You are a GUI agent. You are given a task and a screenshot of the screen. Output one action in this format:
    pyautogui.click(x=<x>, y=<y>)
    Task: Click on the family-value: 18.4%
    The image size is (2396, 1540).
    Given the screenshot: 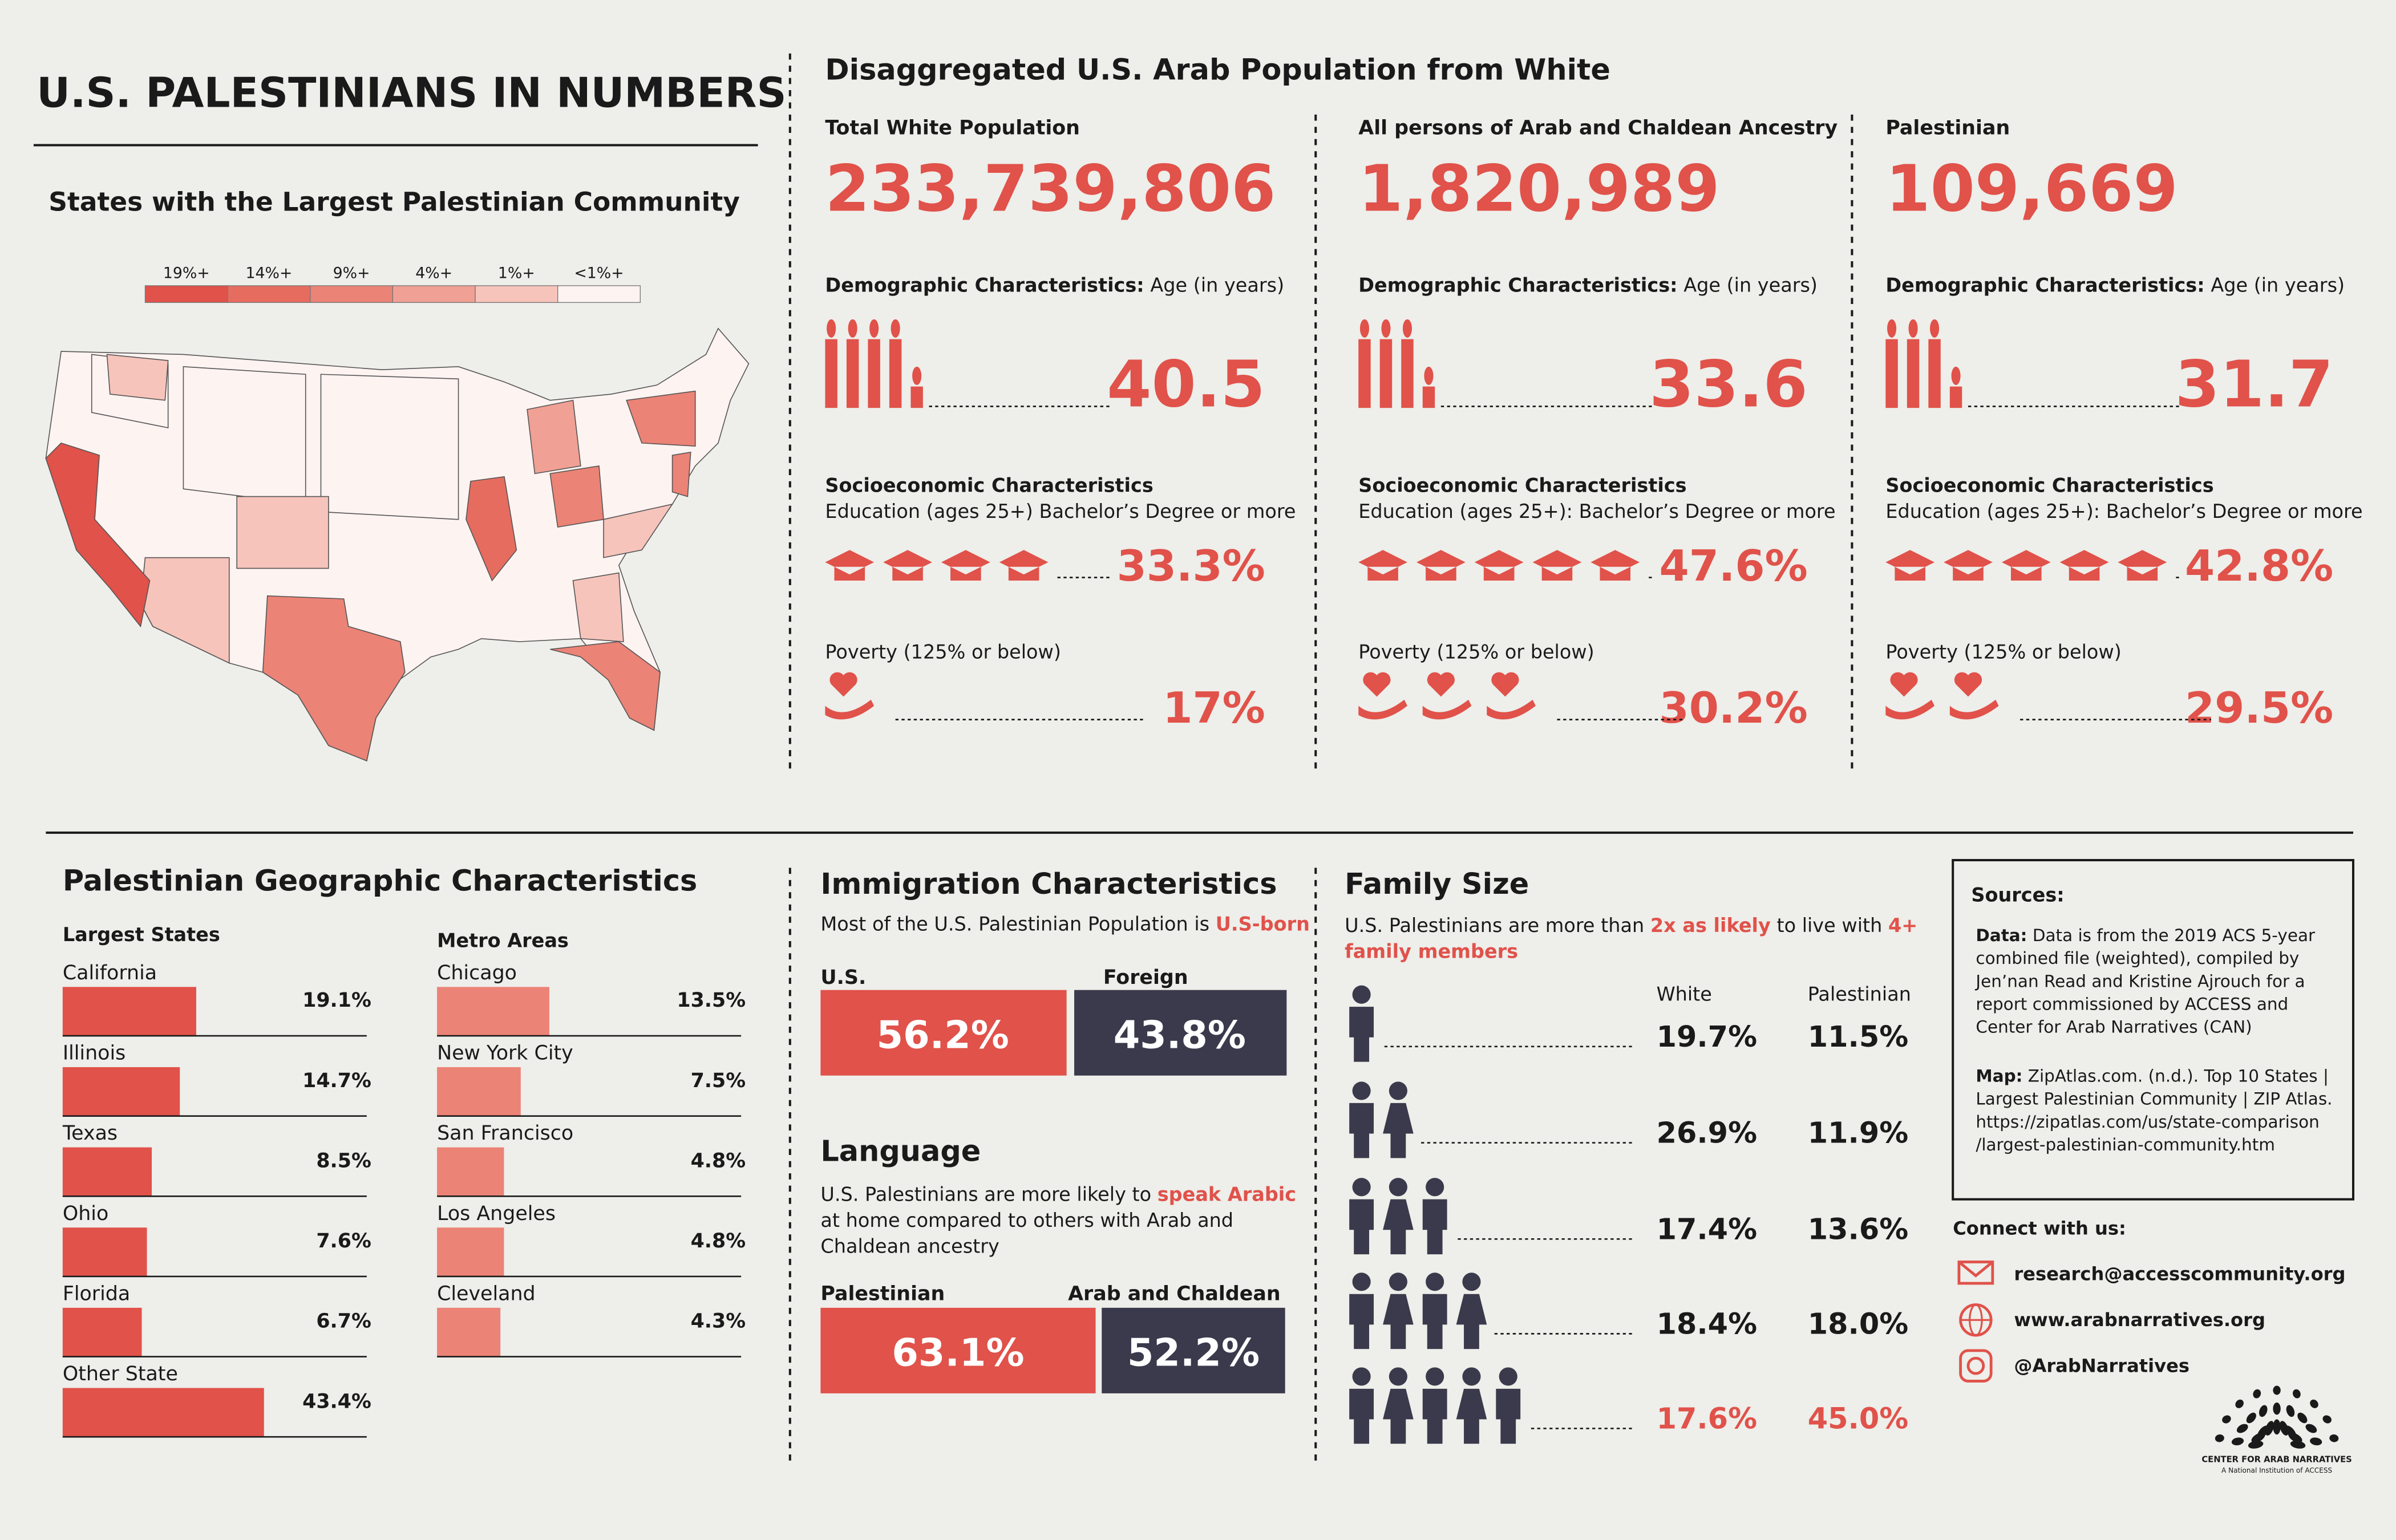 What is the action you would take?
    pyautogui.click(x=1707, y=1324)
    